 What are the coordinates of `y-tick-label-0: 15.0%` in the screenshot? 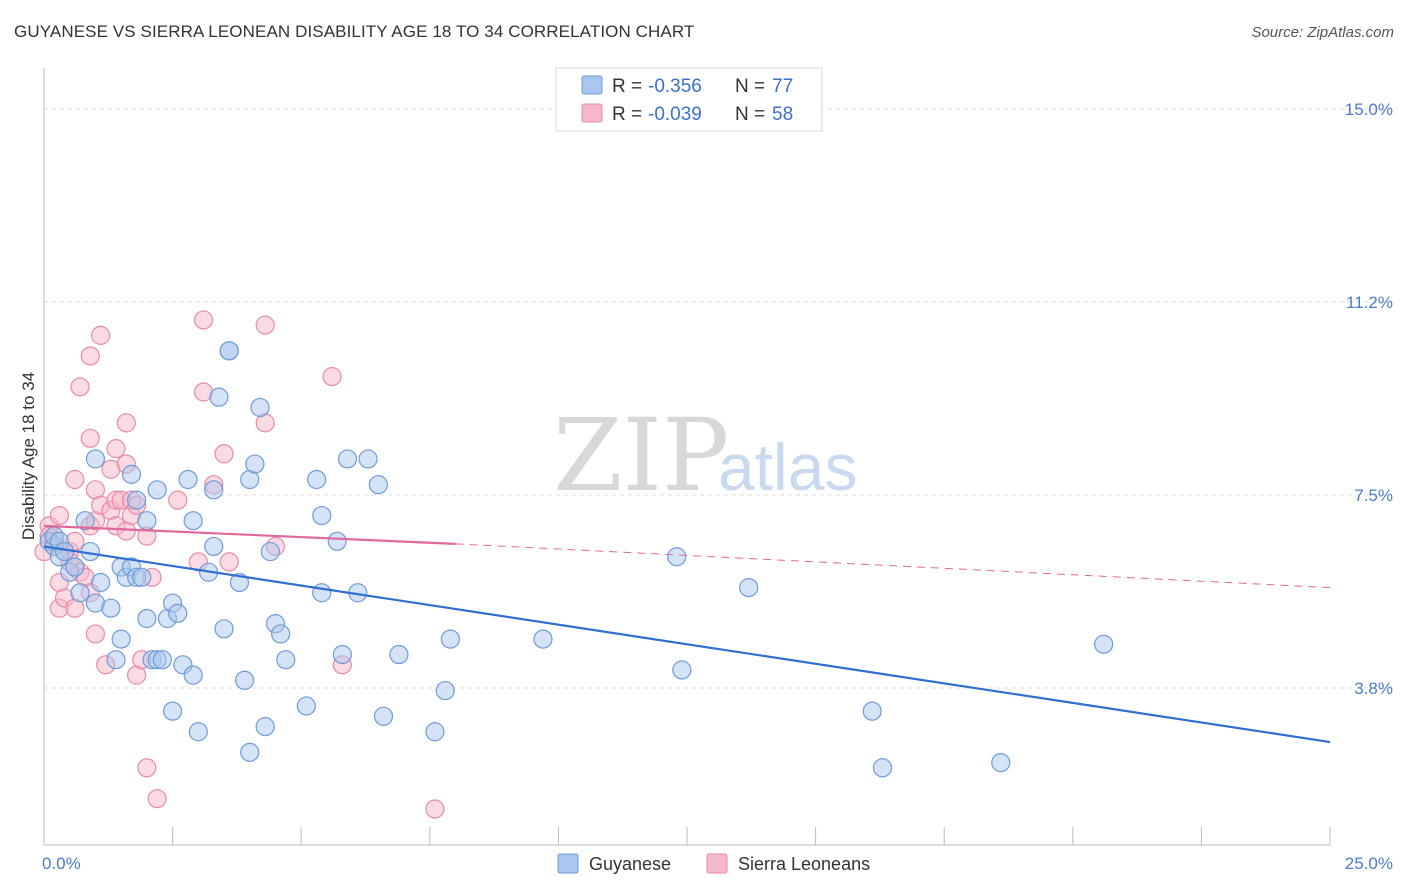 It's located at (1369, 109).